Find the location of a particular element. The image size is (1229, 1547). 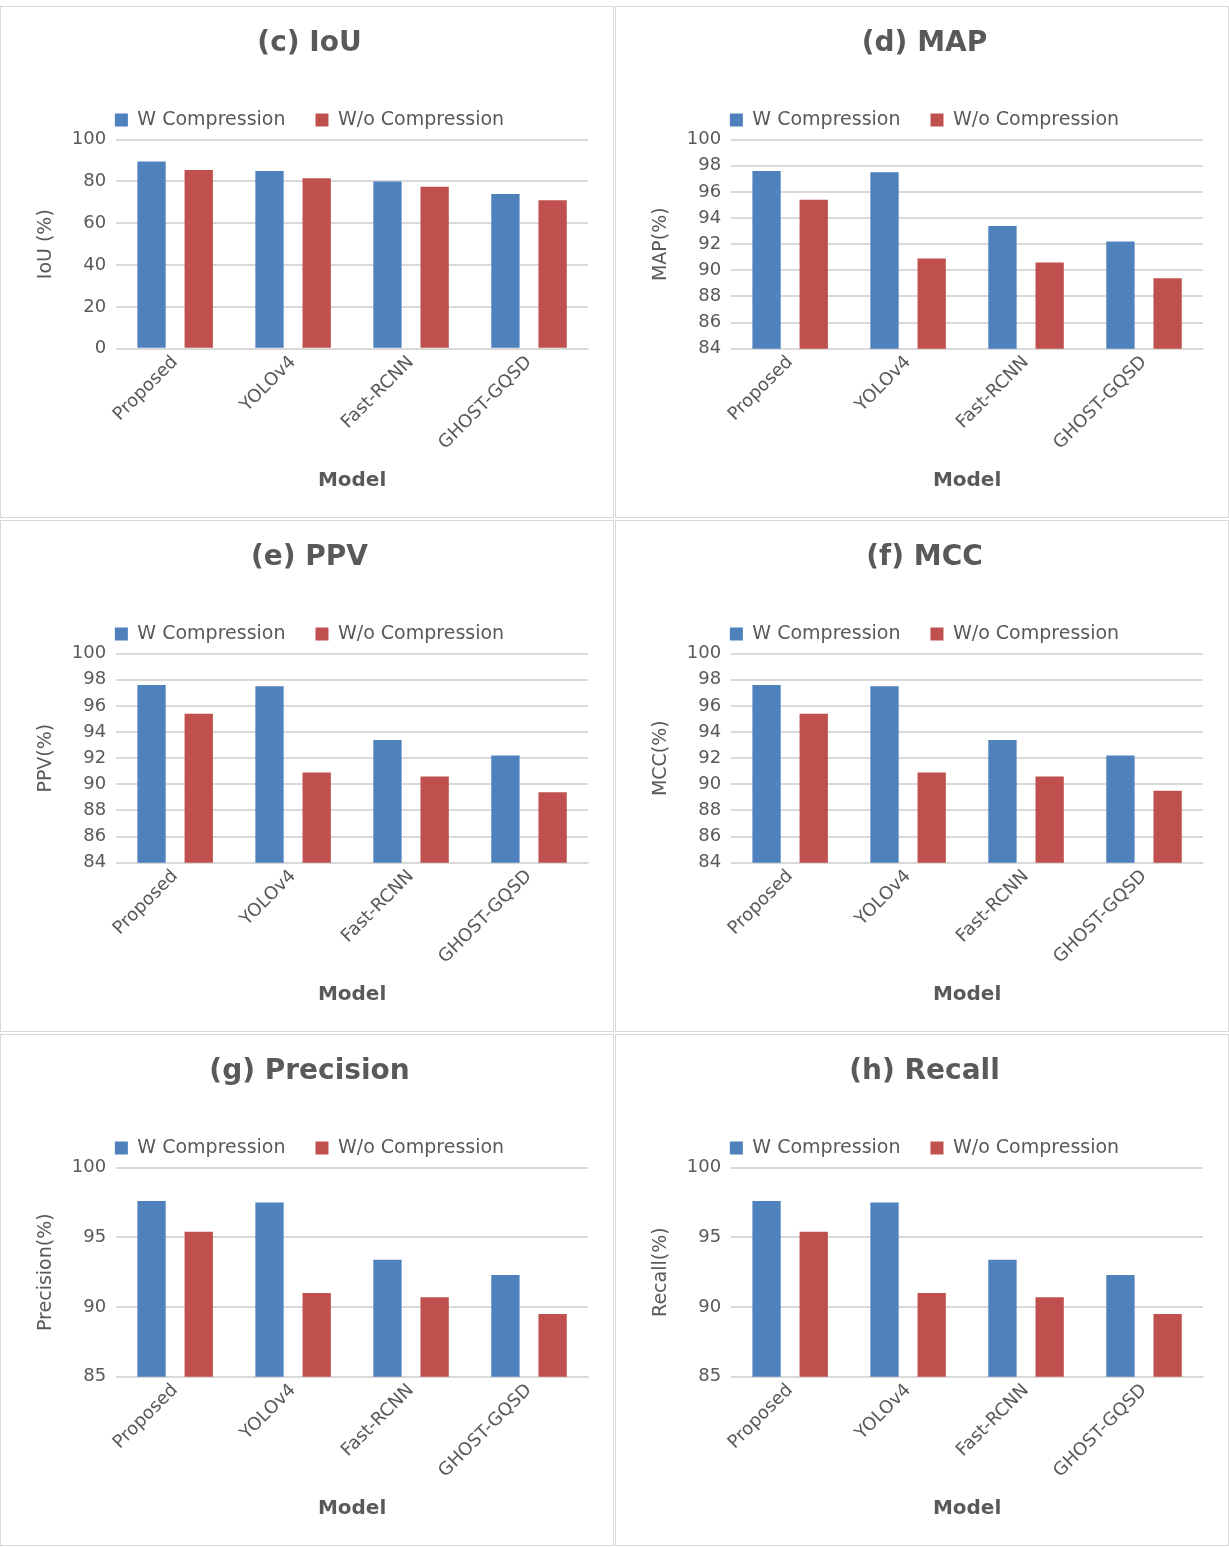

y-tick-label: 20 is located at coordinates (95, 305).